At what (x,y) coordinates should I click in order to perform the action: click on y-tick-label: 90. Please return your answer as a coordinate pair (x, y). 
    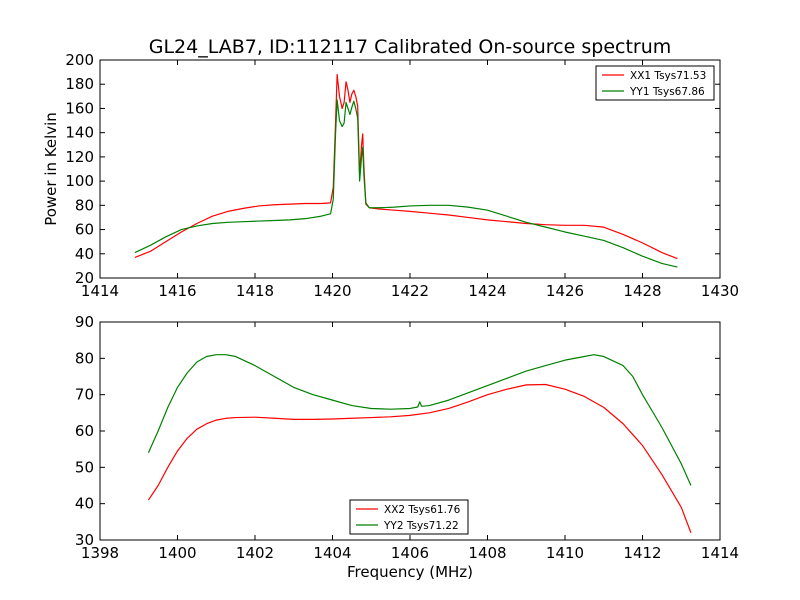
    Looking at the image, I should click on (84, 322).